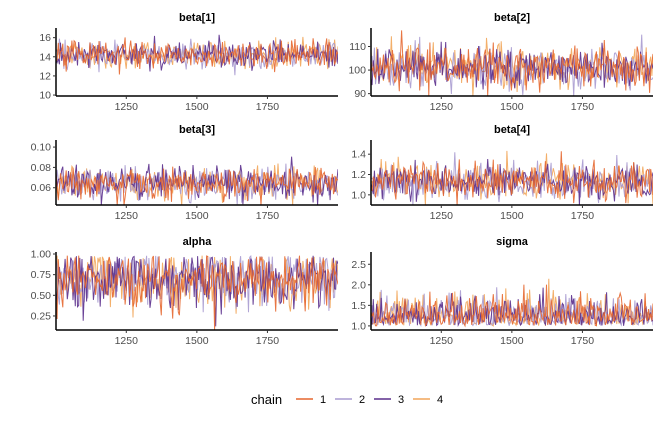 The width and height of the screenshot is (660, 424). Describe the element at coordinates (358, 306) in the screenshot. I see `y-tick-label: 1.5` at that location.